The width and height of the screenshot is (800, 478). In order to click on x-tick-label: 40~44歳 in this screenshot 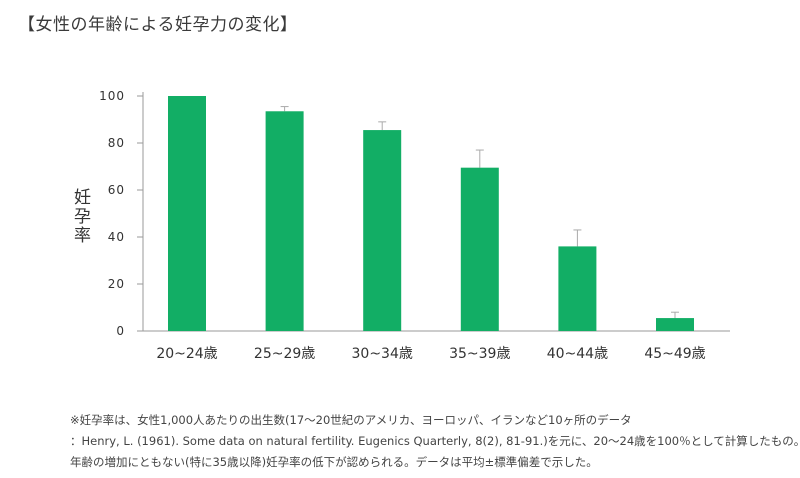, I will do `click(577, 354)`.